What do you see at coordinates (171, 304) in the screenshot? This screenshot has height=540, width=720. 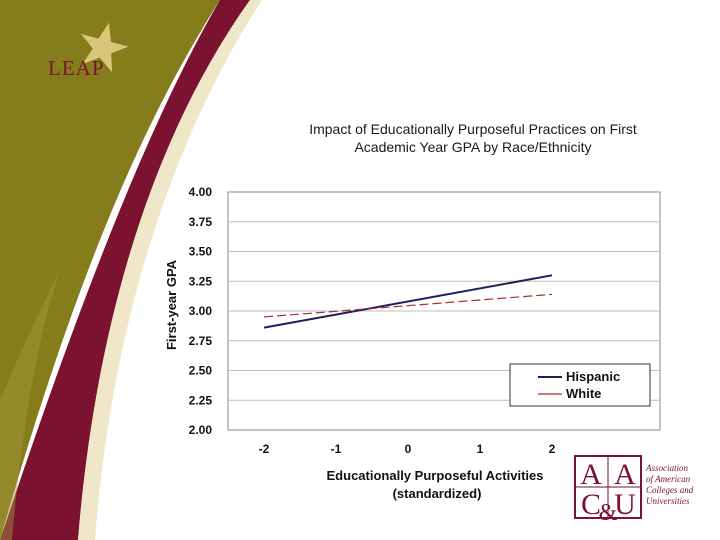 I see `y-axis-title: First-year GPA` at bounding box center [171, 304].